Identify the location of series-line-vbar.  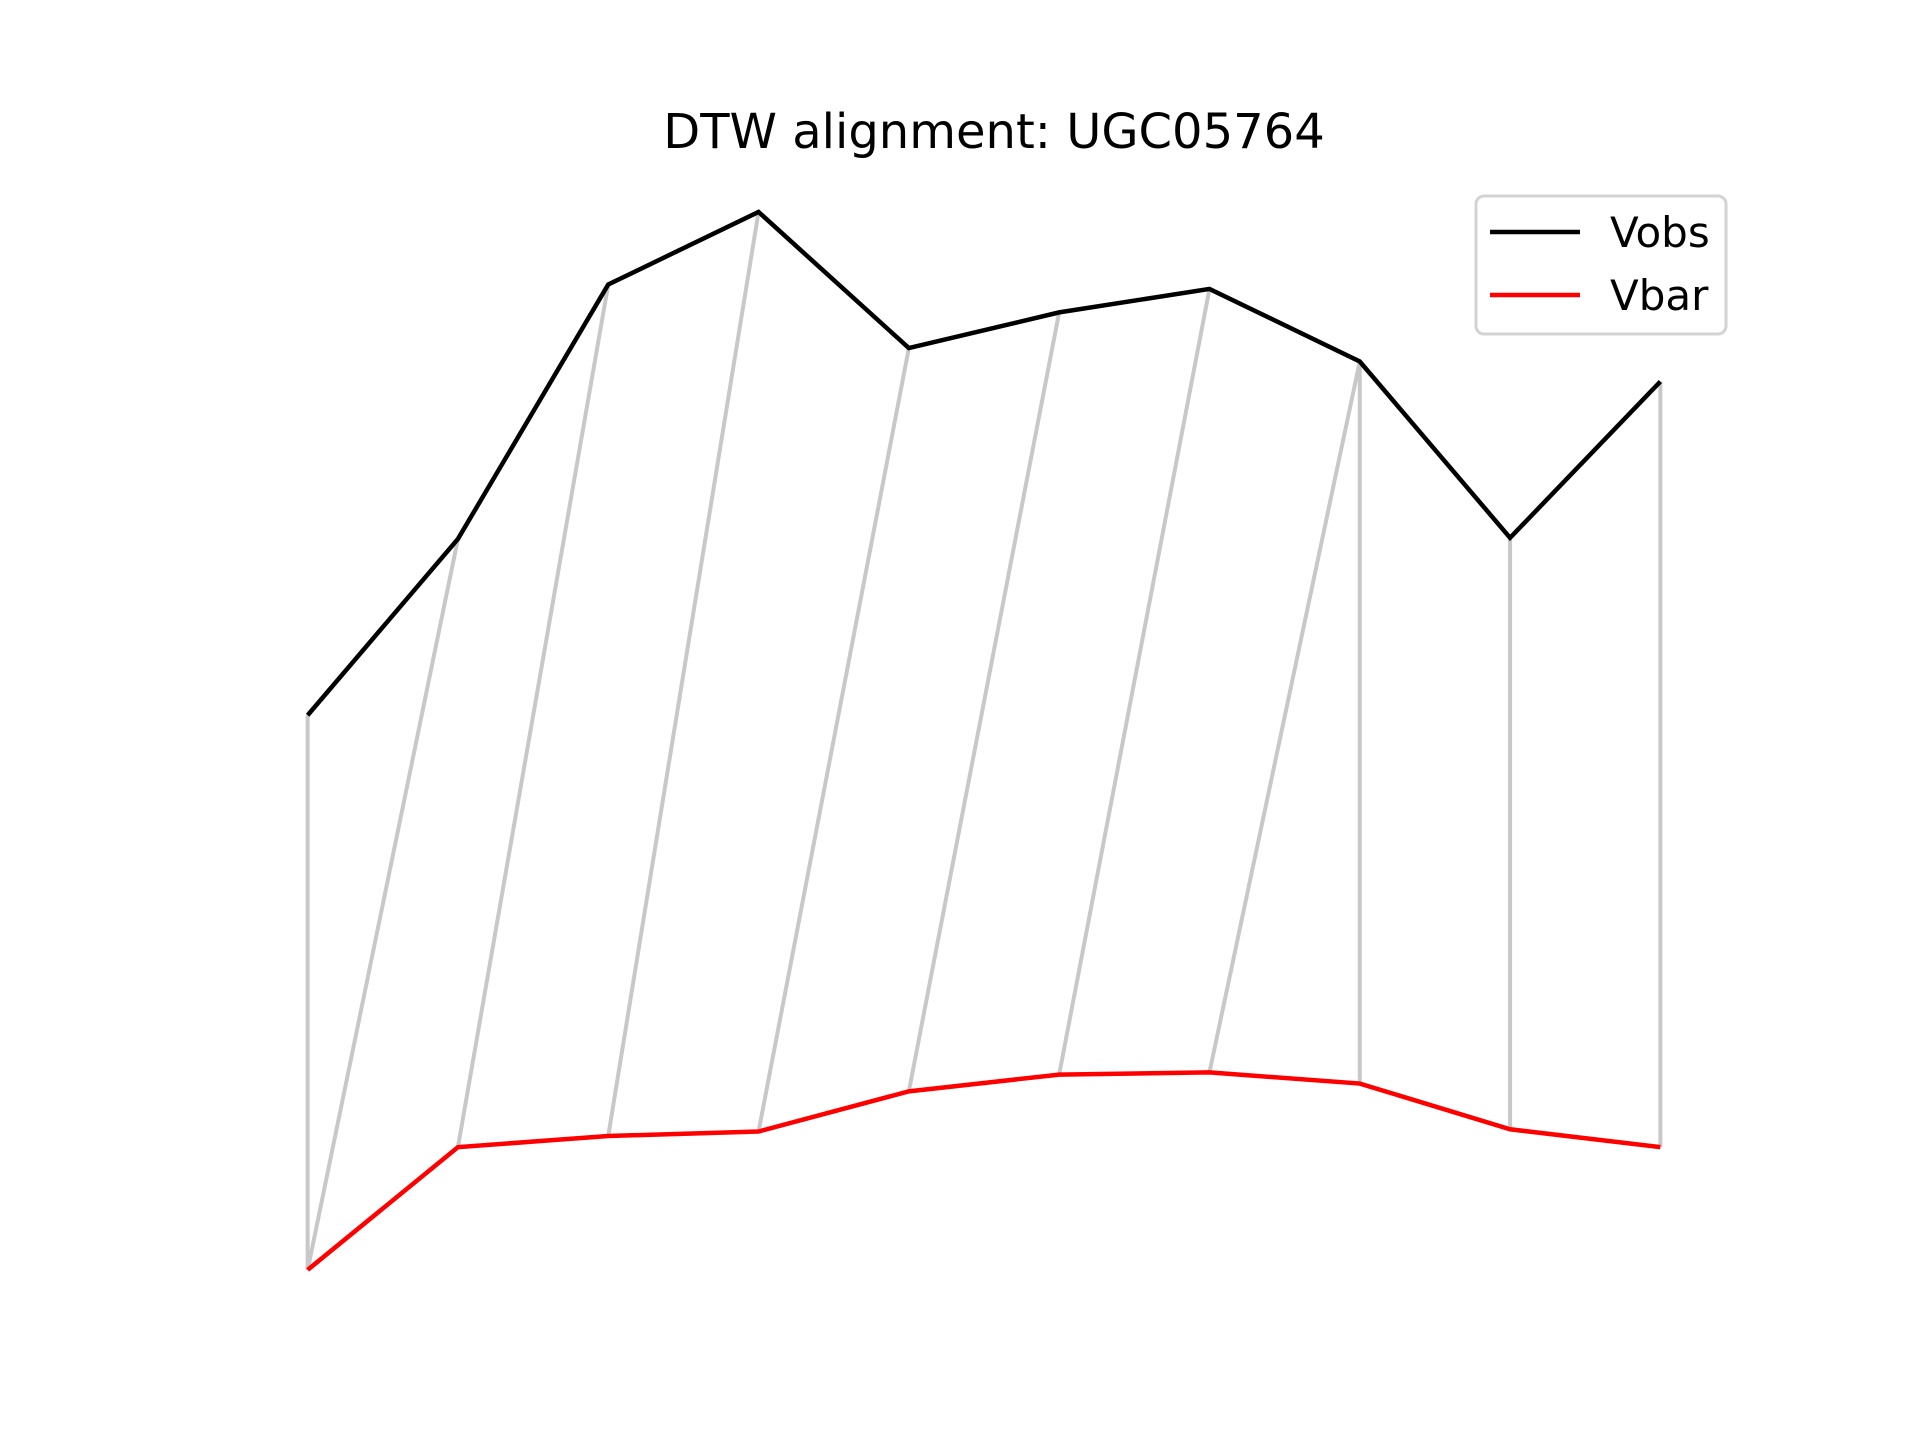
(983, 1171).